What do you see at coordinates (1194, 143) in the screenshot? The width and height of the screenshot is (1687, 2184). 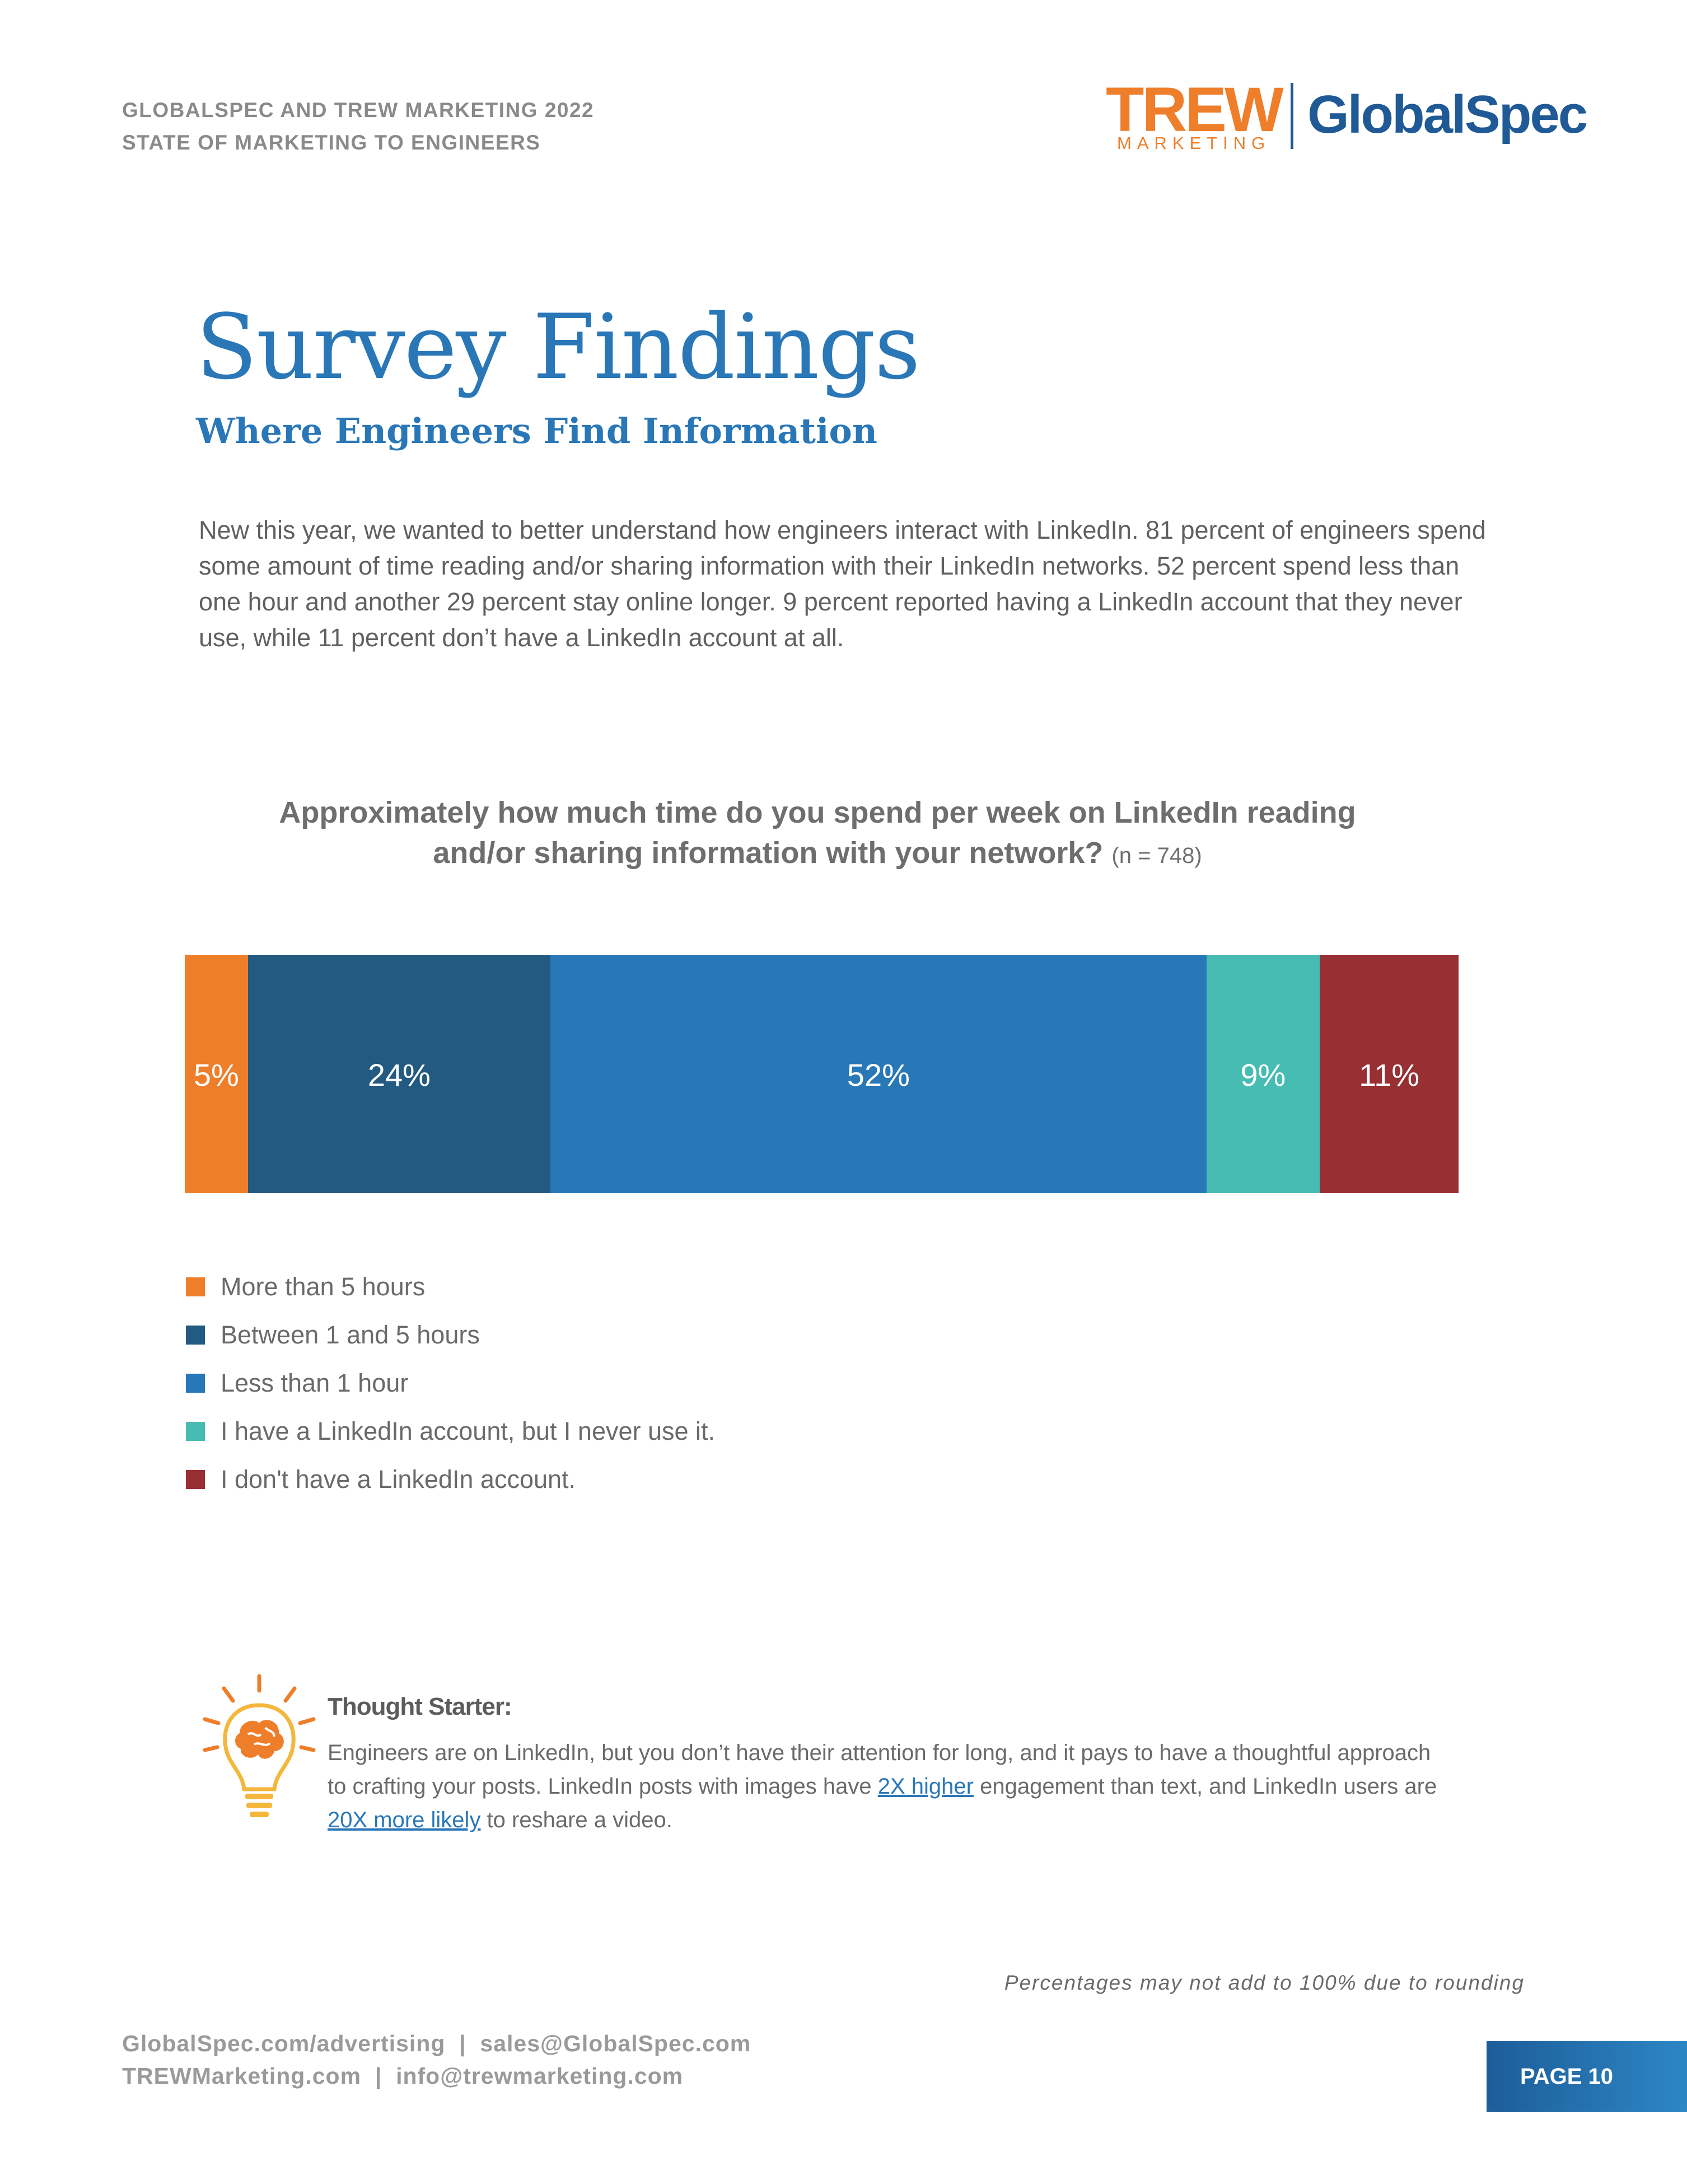 I see `trew-logo-marketing: MARKETING` at bounding box center [1194, 143].